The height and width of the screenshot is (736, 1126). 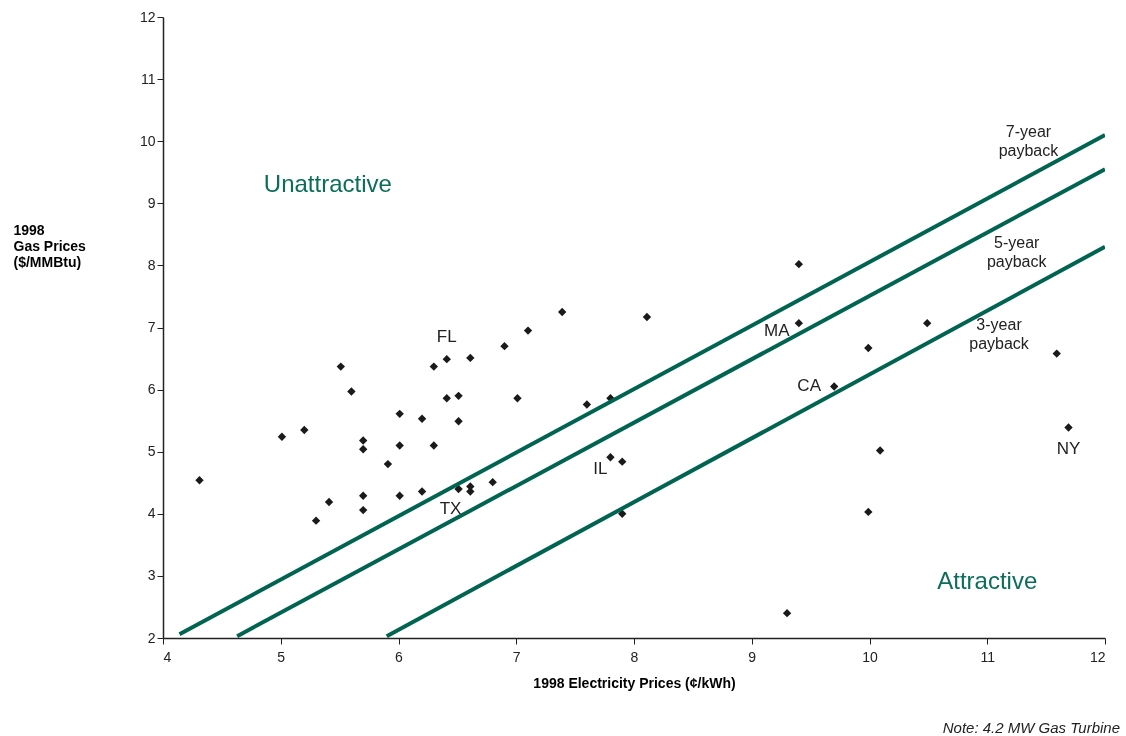 I want to click on y-tick-label: 2, so click(x=151, y=637).